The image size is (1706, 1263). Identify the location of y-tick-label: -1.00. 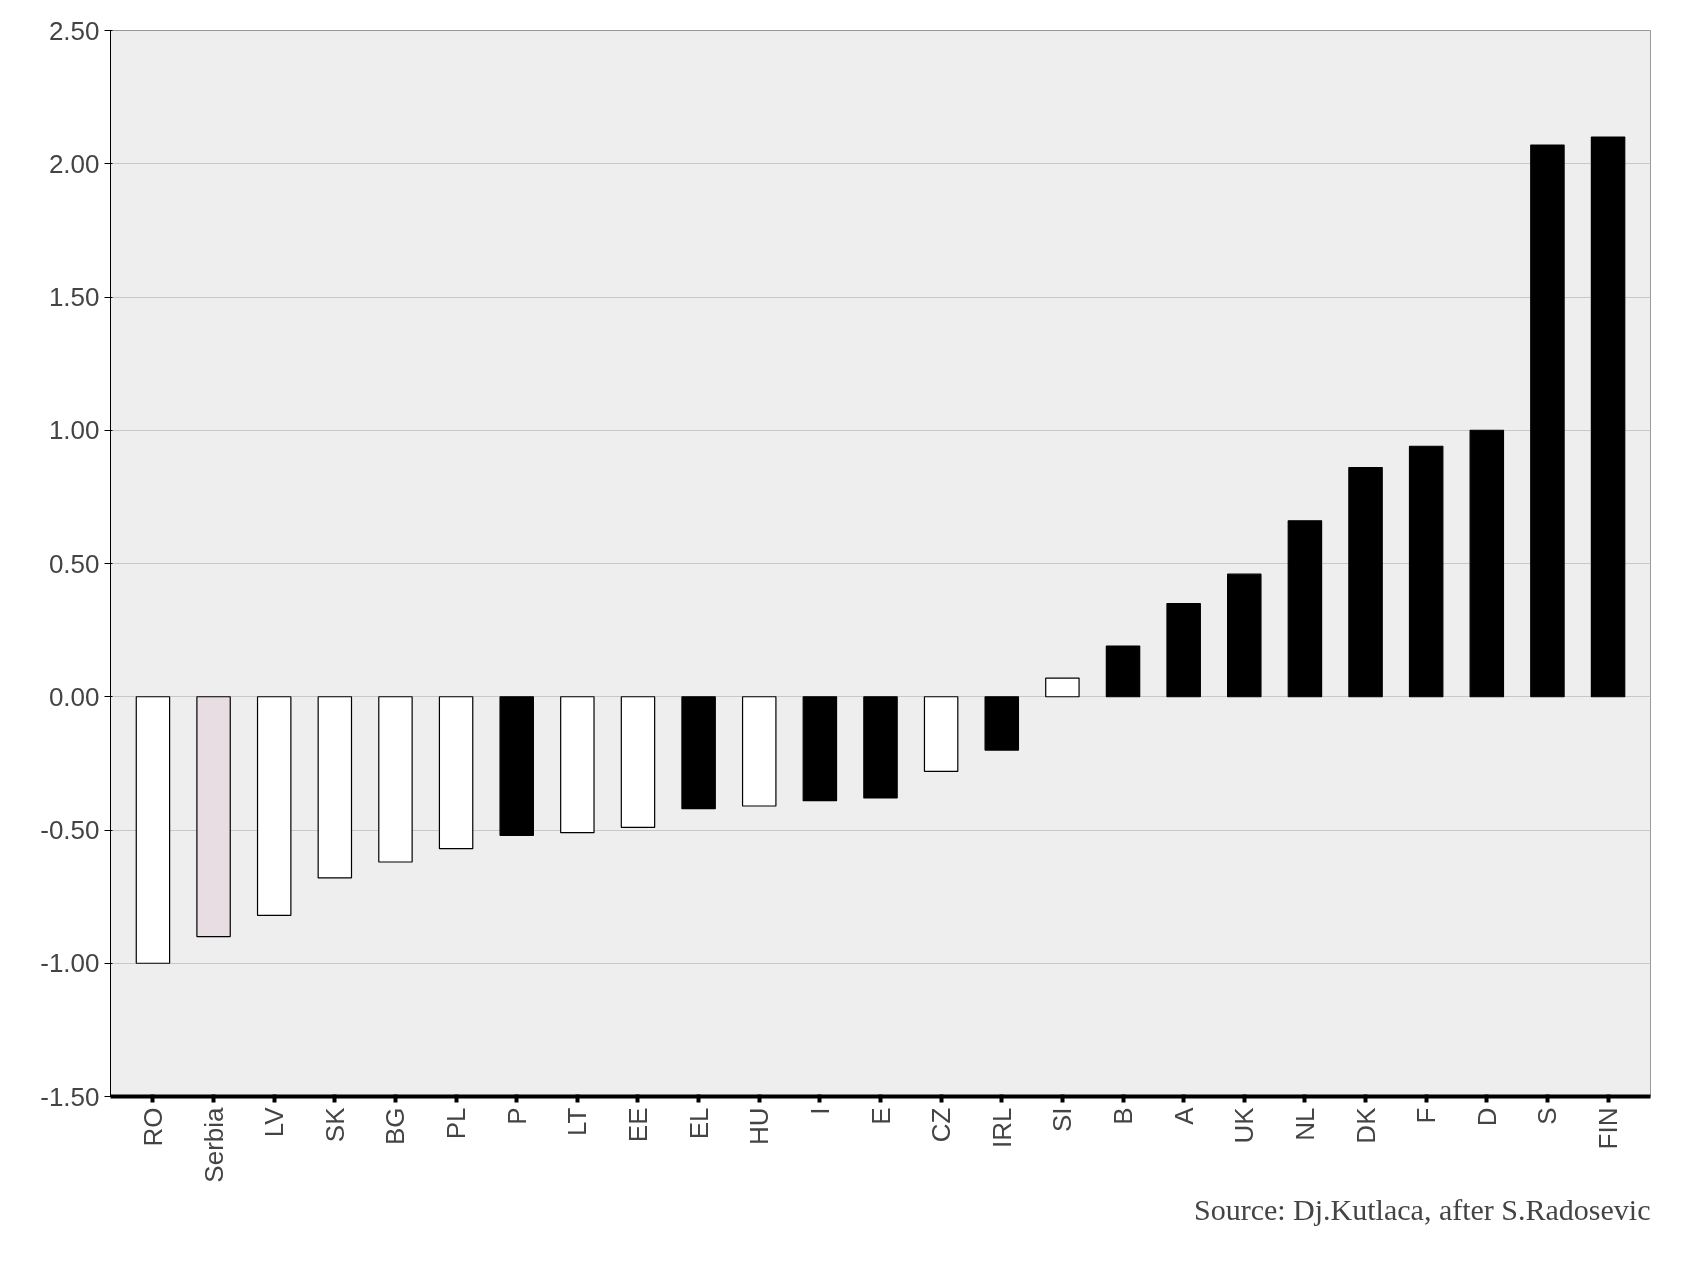
(70, 963).